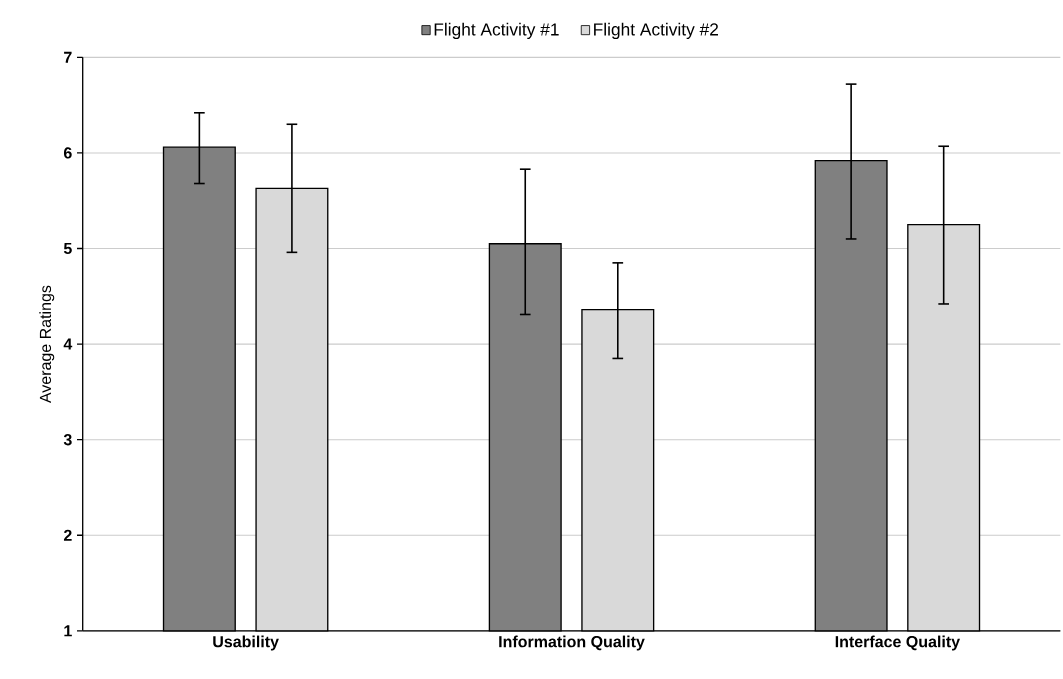 The width and height of the screenshot is (1063, 679). I want to click on y-tick-label: 7, so click(68, 57).